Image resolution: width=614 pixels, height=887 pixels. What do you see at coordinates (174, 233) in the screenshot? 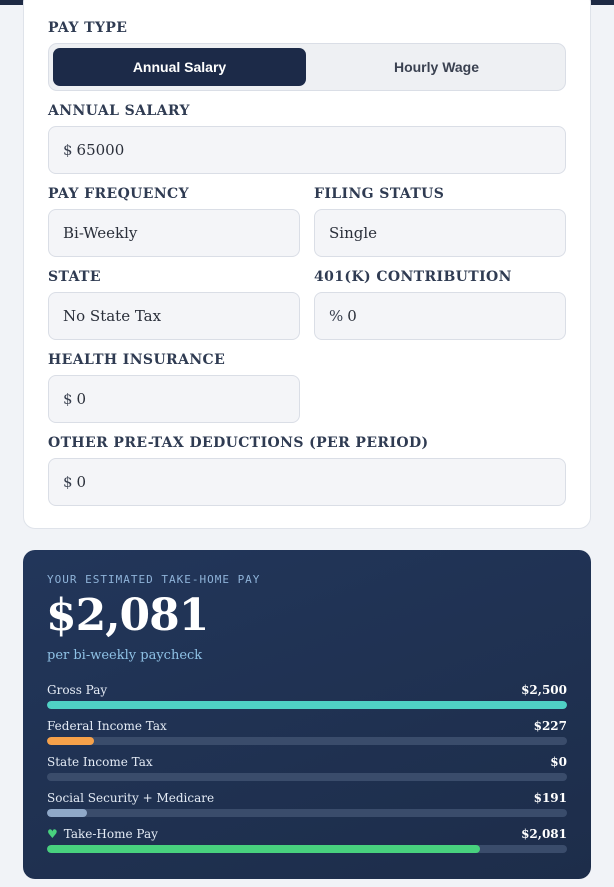
I see `pay-frequency-select: Bi-Weekly` at bounding box center [174, 233].